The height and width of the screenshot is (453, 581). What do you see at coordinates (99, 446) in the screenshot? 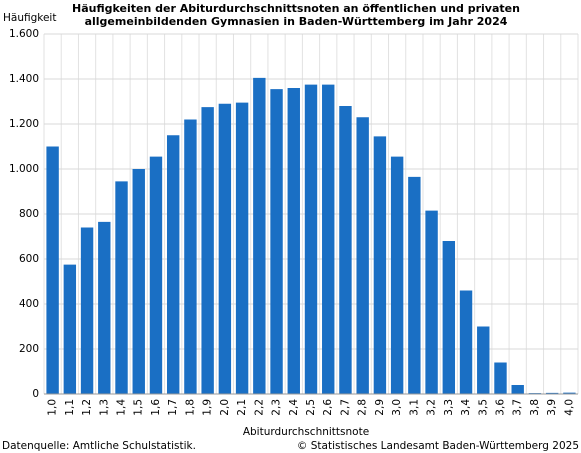
I see `source: Datenquelle: Amtliche Schulstatistik.` at bounding box center [99, 446].